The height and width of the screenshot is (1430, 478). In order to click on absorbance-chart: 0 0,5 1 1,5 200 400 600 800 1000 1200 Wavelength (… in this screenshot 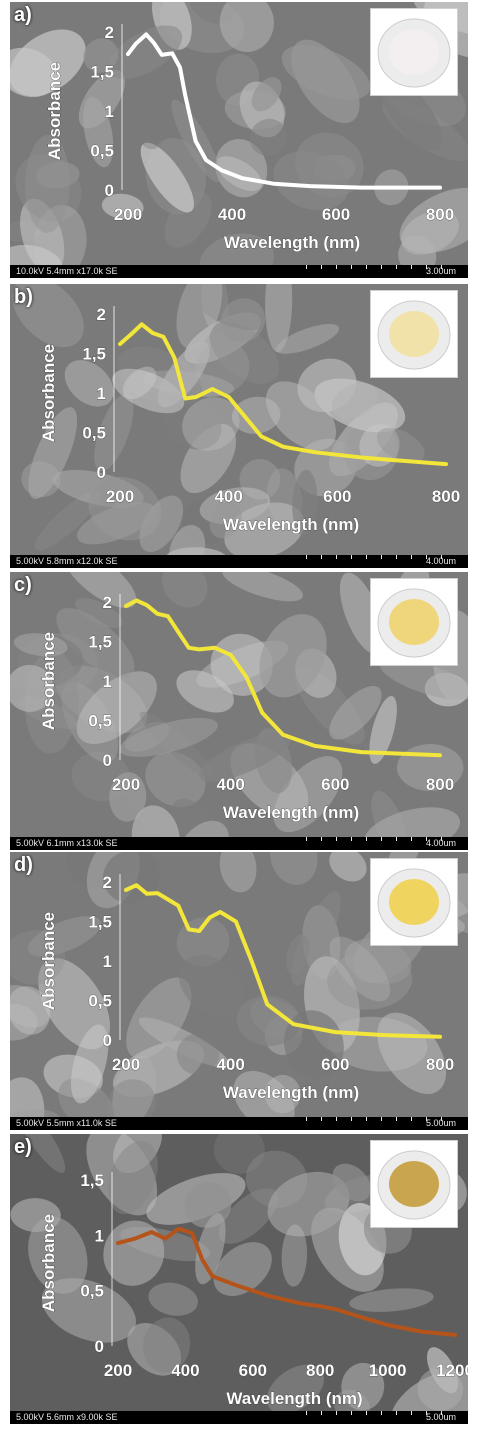, I will do `click(253, 1290)`.